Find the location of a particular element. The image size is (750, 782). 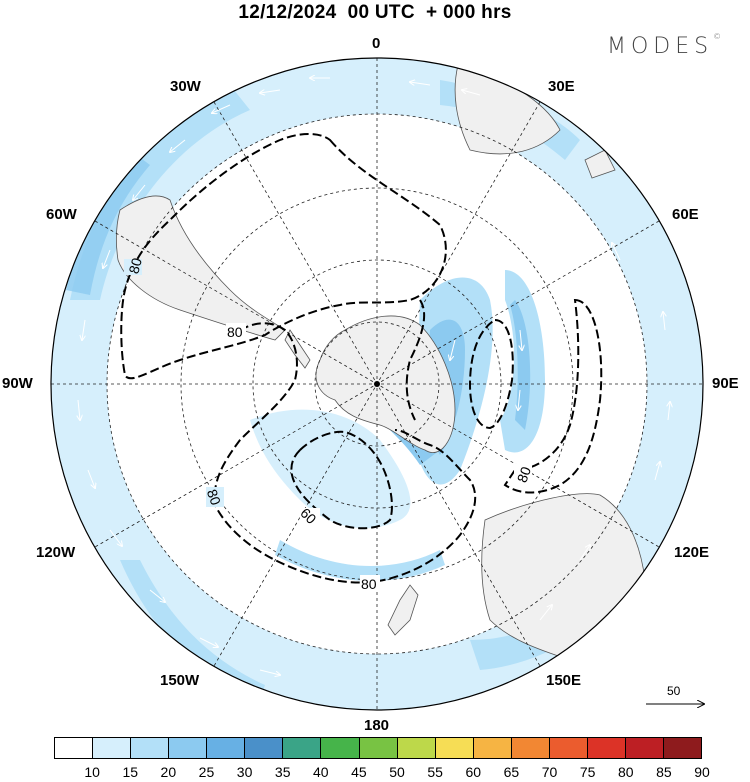

colorbar-tick-label: 40 is located at coordinates (321, 772).